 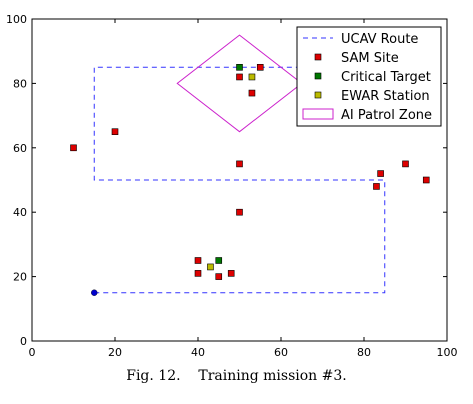 I want to click on patrol-layer, so click(x=239, y=83).